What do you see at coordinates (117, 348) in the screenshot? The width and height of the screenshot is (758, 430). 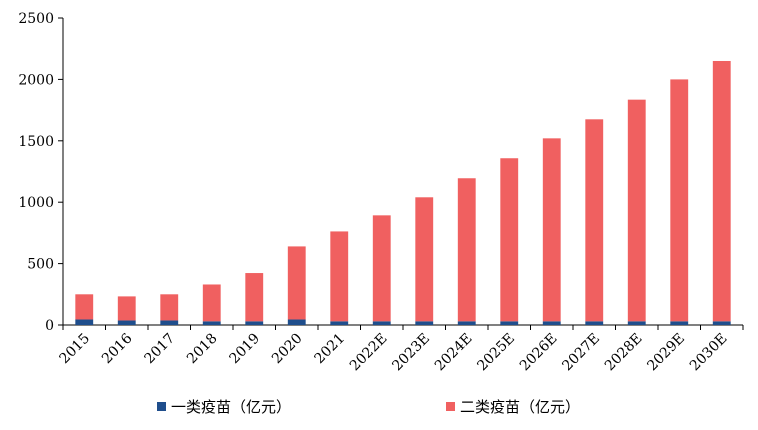 I see `x-tick-label: 2016` at bounding box center [117, 348].